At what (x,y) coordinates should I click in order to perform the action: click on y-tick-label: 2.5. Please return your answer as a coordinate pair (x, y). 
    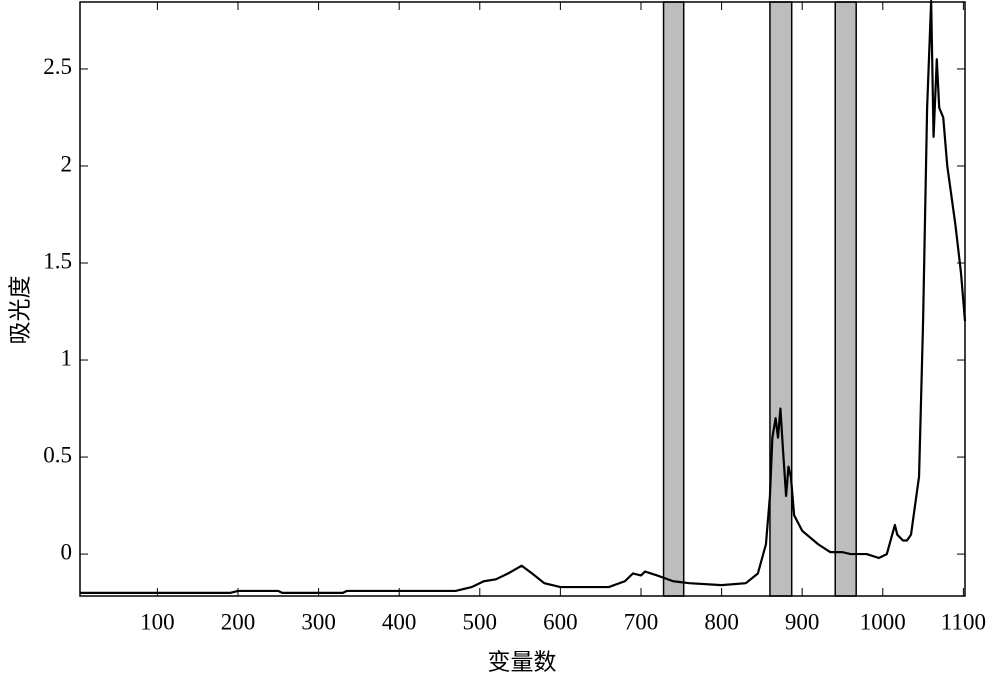
    Looking at the image, I should click on (57, 66).